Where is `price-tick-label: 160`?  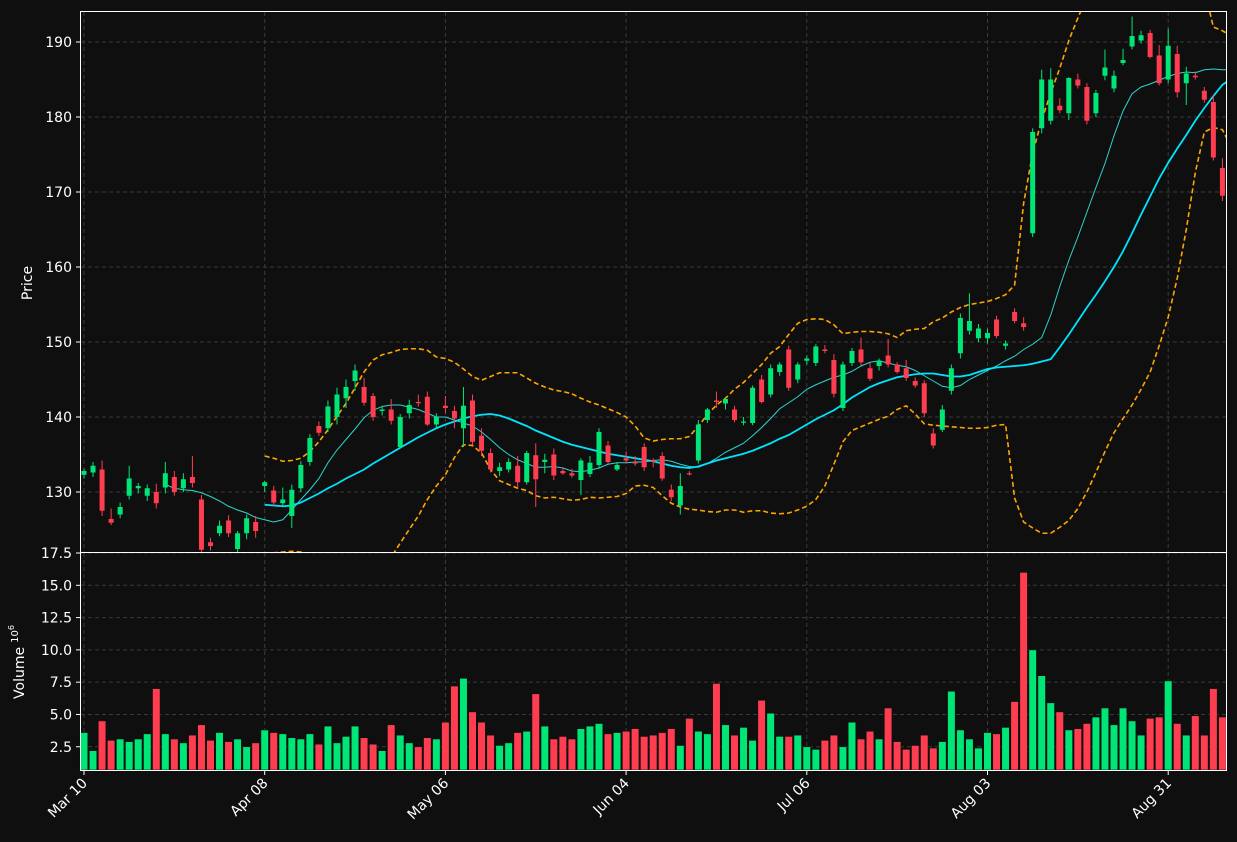
price-tick-label: 160 is located at coordinates (58, 268).